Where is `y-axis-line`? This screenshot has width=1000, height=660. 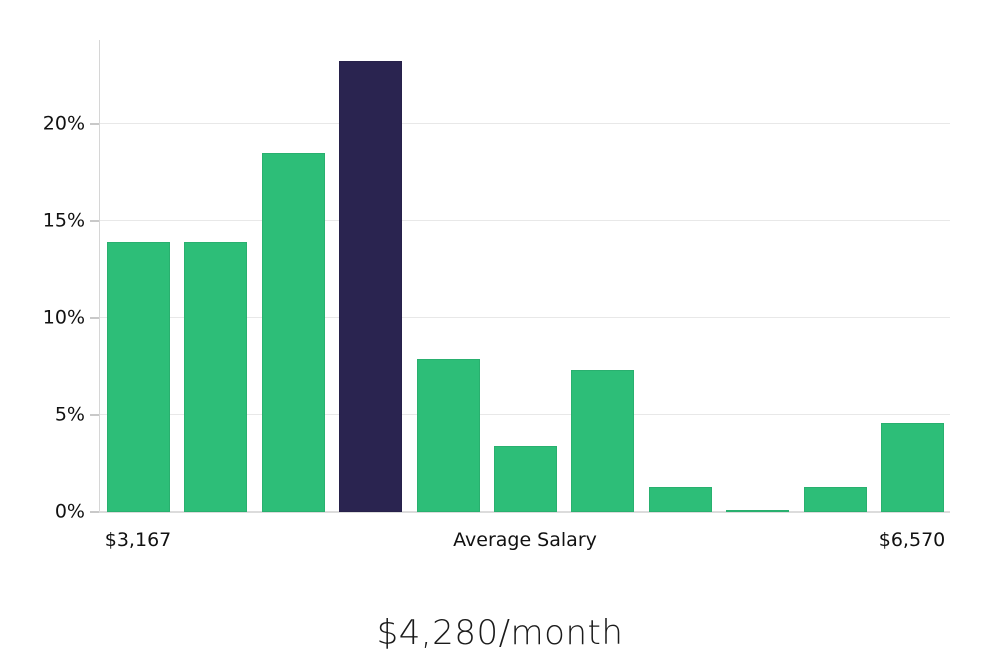 y-axis-line is located at coordinates (99, 276).